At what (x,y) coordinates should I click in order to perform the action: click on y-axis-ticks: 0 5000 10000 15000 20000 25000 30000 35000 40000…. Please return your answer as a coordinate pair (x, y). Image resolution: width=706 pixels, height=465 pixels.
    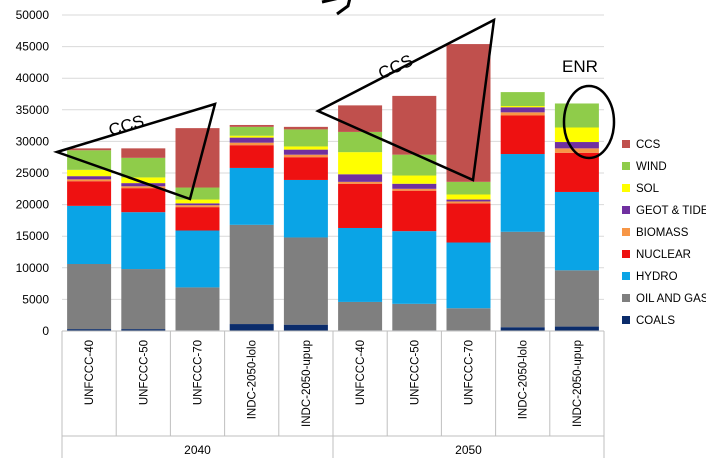
    Looking at the image, I should click on (33, 173).